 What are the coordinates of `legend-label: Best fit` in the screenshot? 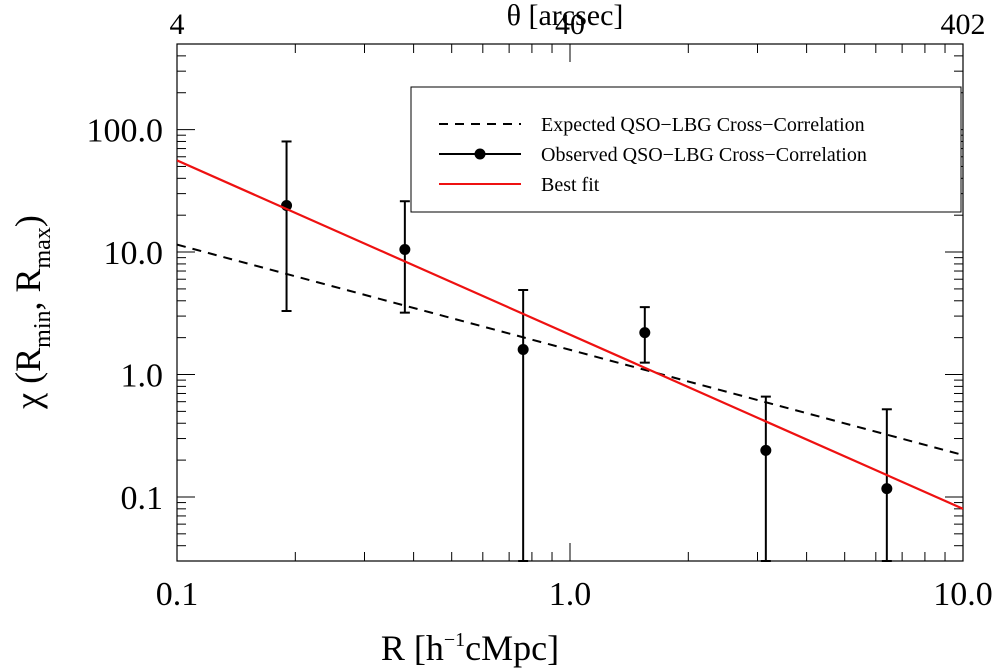 It's located at (570, 185).